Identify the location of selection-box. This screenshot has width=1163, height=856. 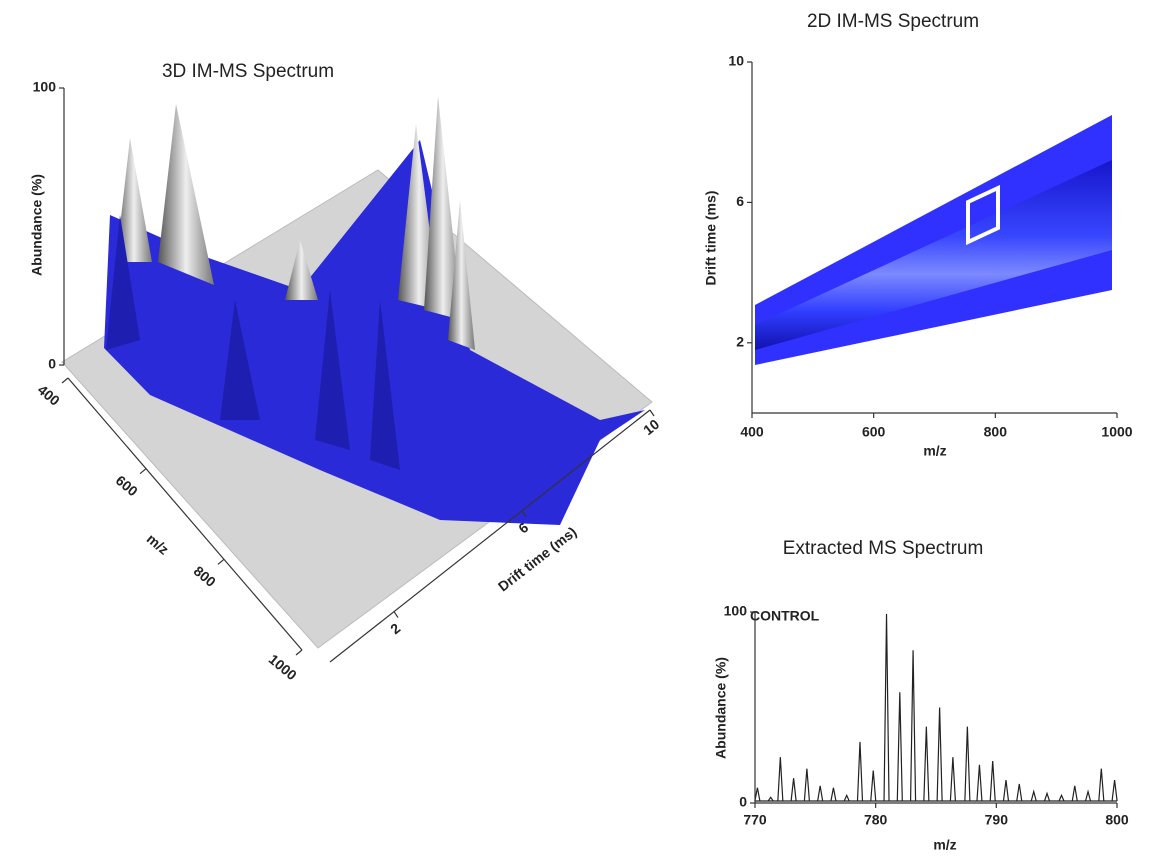
(983, 215).